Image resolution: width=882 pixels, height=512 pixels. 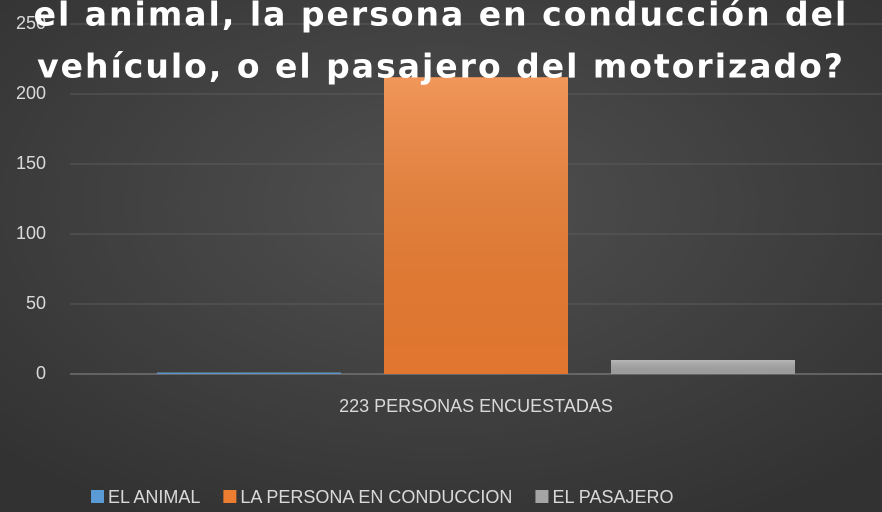 What do you see at coordinates (31, 23) in the screenshot?
I see `y-tick-label: 250` at bounding box center [31, 23].